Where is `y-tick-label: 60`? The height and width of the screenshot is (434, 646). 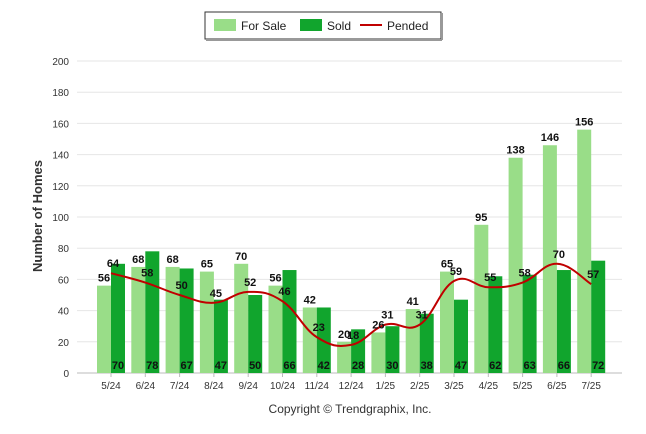
y-tick-label: 60 is located at coordinates (64, 280).